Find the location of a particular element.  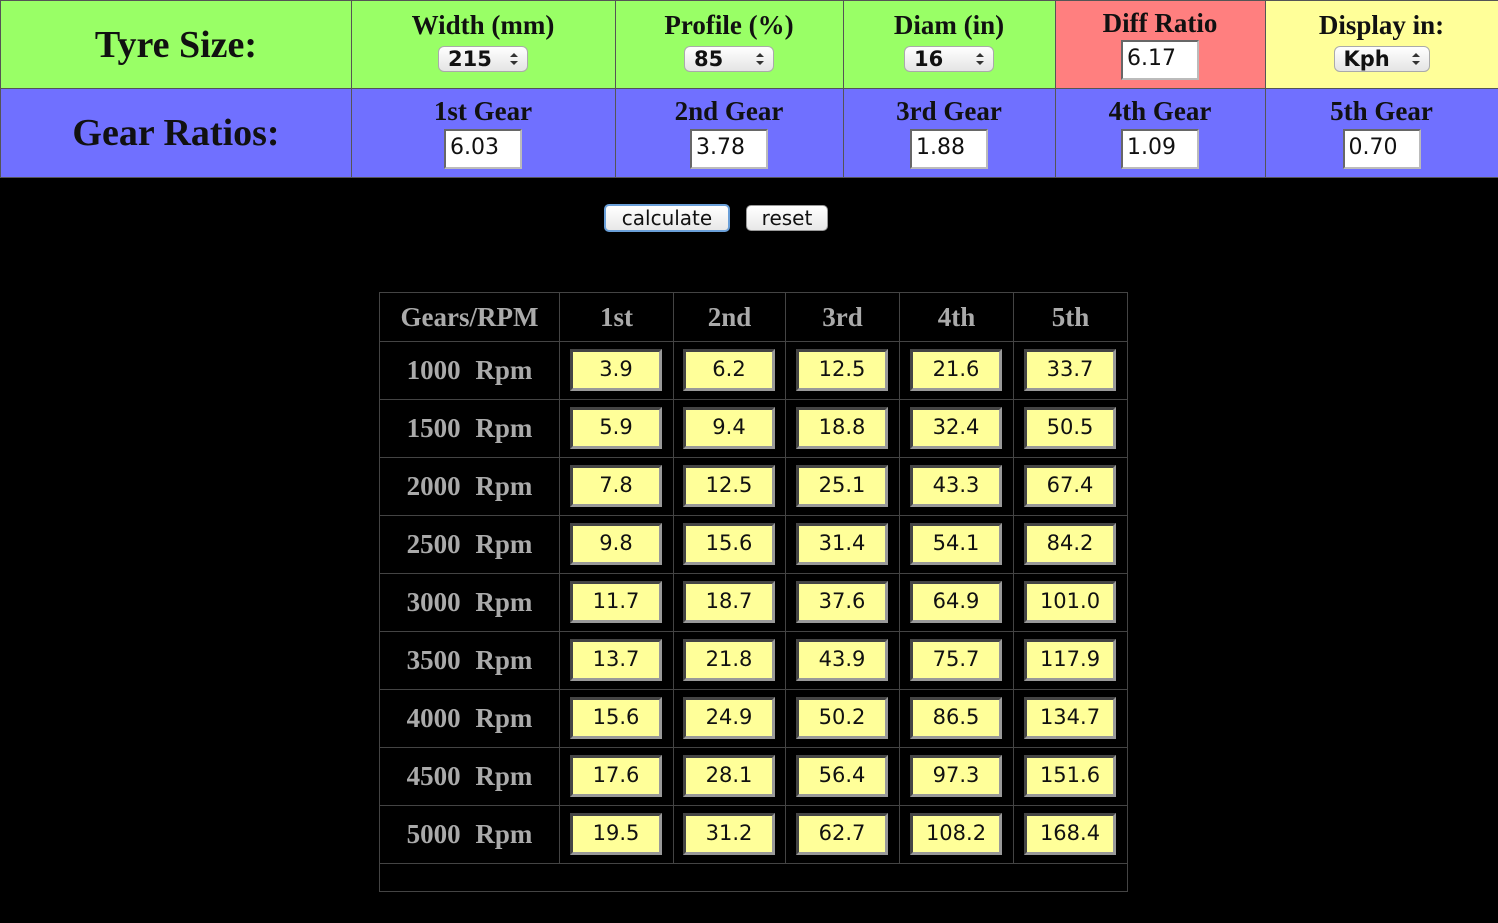

gear-input: 0.70 is located at coordinates (1381, 149).